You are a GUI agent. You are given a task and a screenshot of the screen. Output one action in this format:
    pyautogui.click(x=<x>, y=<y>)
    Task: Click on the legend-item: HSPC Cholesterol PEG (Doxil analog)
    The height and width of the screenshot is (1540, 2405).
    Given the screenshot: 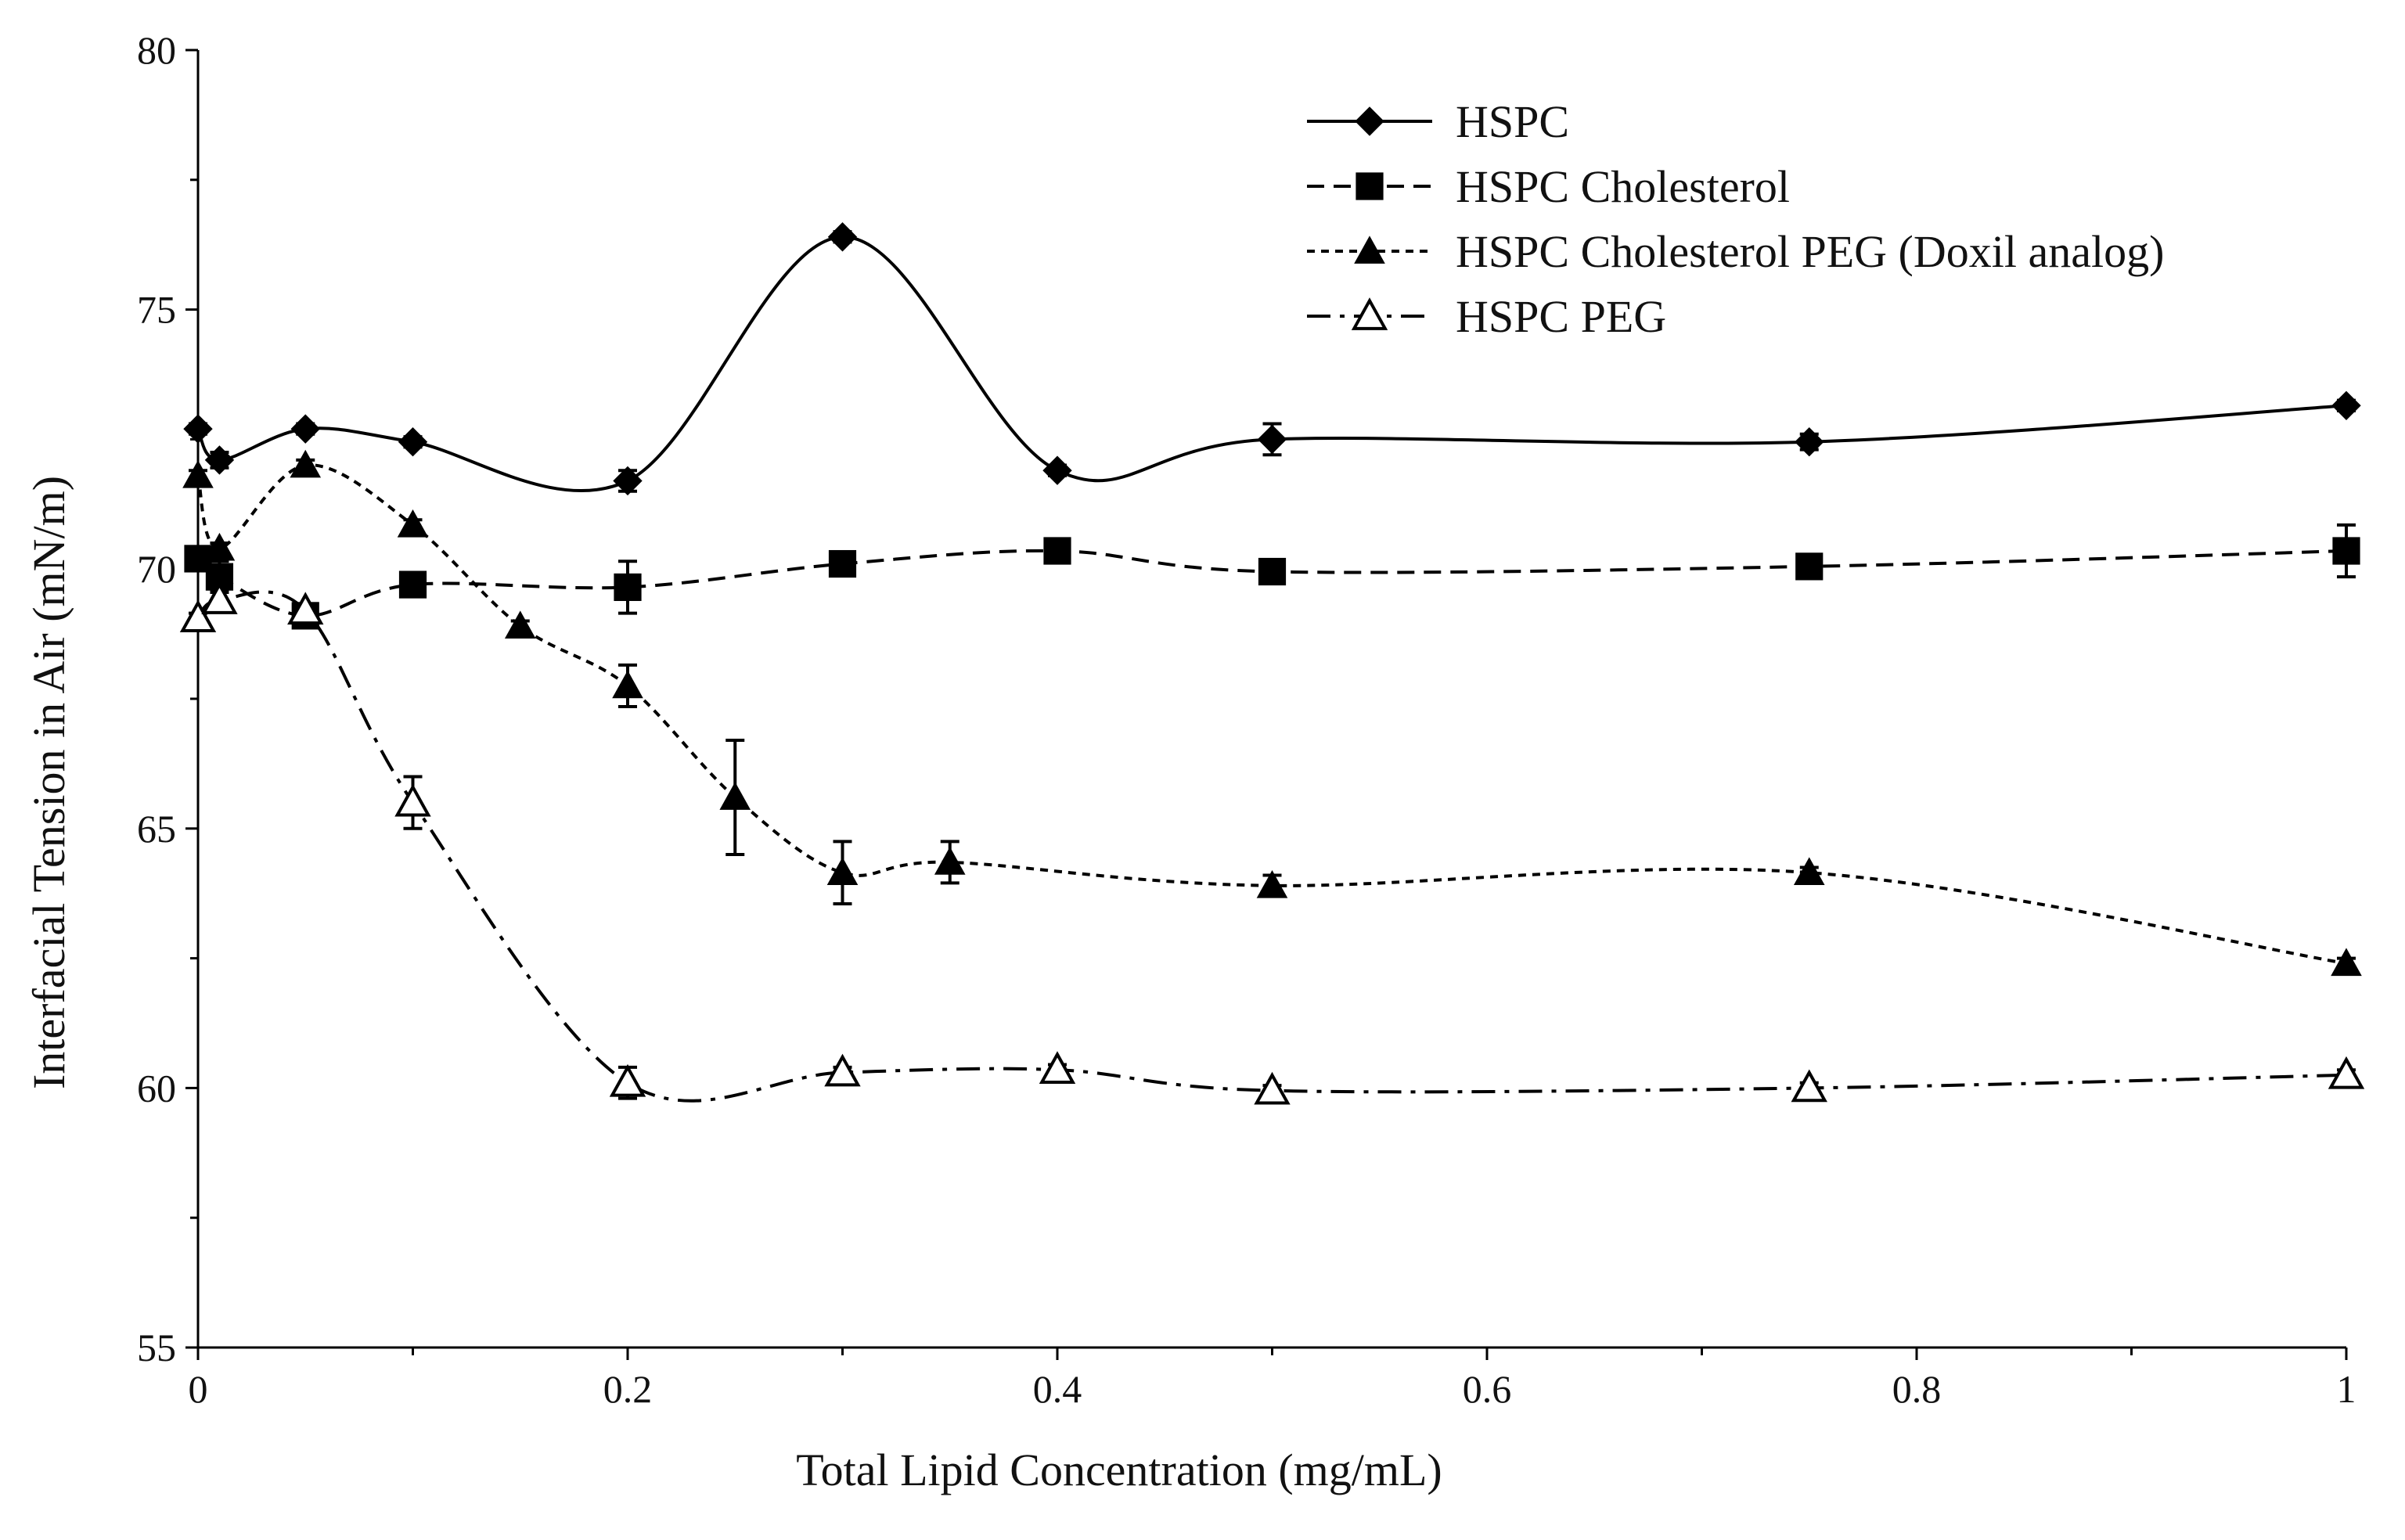 What is the action you would take?
    pyautogui.click(x=1735, y=251)
    